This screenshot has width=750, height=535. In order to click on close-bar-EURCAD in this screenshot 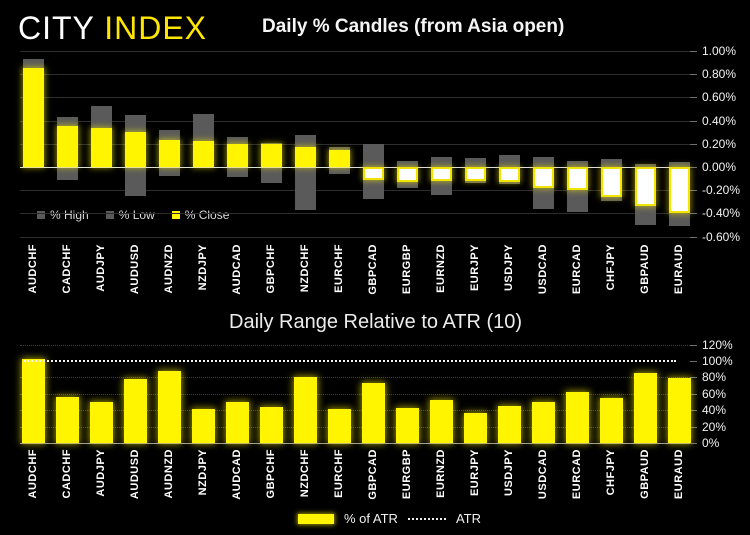, I will do `click(577, 179)`.